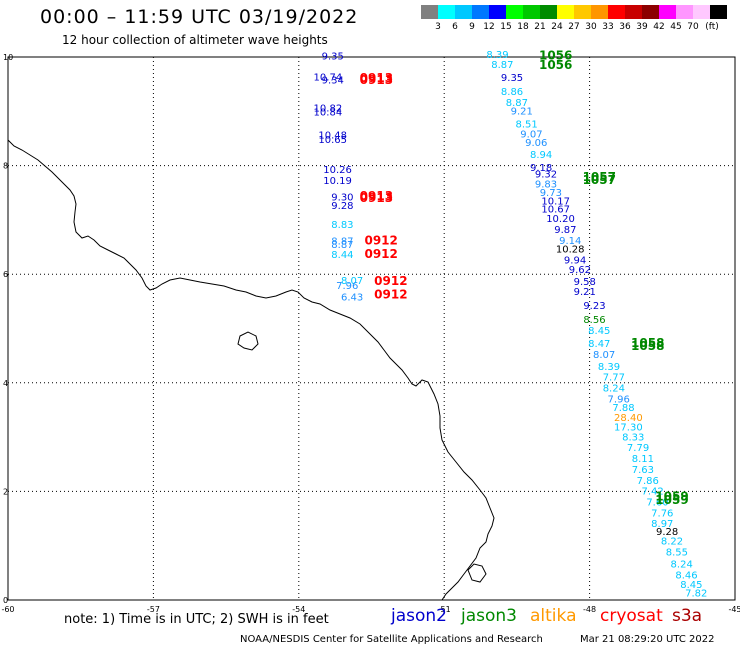 The image size is (740, 650). What do you see at coordinates (328, 108) in the screenshot?
I see `swh-value-label: 10.82` at bounding box center [328, 108].